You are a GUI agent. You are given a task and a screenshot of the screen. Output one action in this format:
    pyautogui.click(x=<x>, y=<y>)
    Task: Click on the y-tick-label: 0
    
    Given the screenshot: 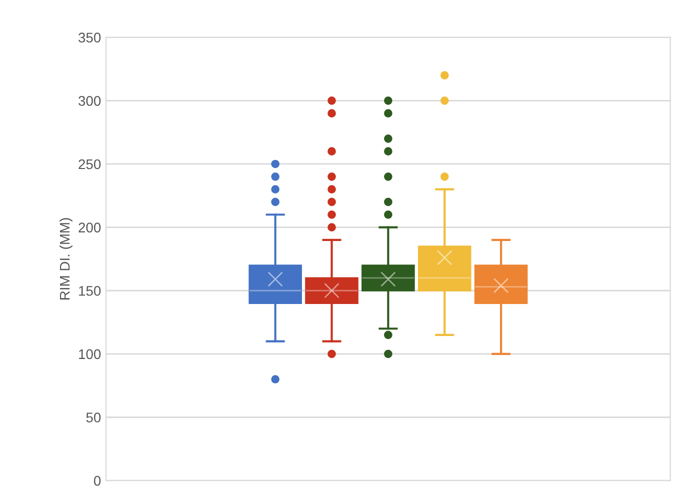 What is the action you would take?
    pyautogui.click(x=97, y=481)
    